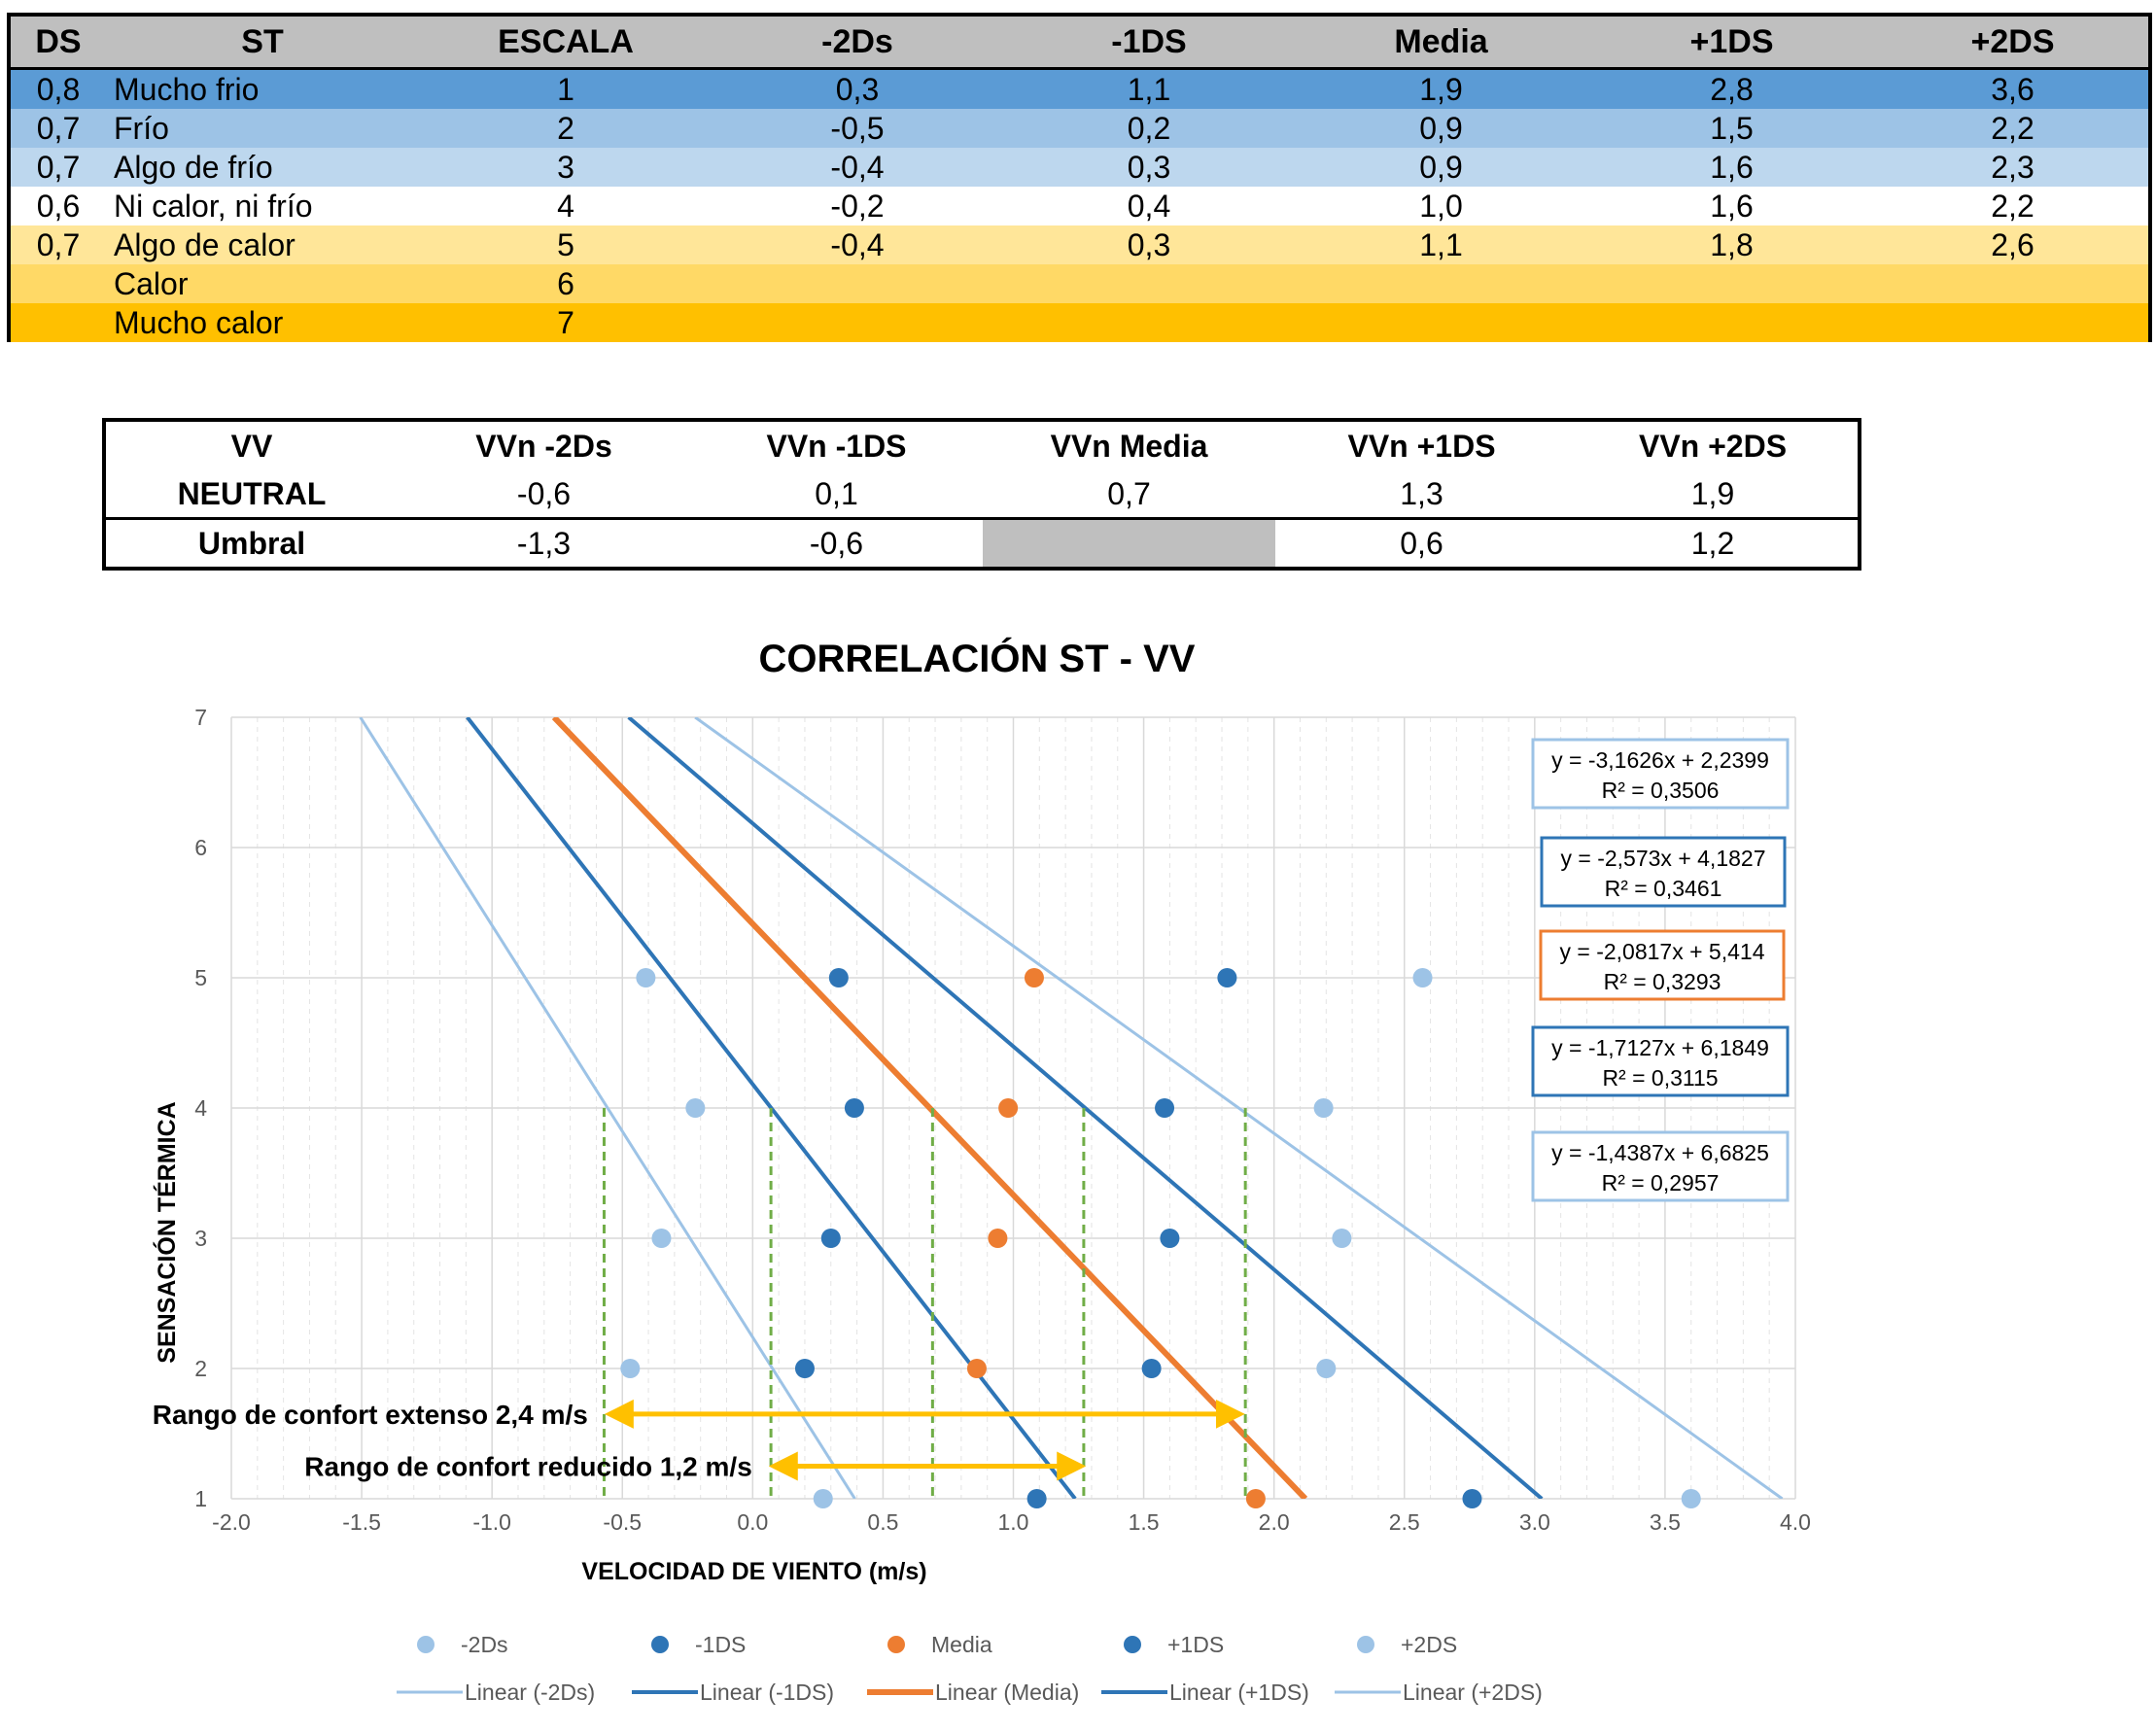 The width and height of the screenshot is (2156, 1732). I want to click on minus-2ds-cell: -0,2, so click(857, 206).